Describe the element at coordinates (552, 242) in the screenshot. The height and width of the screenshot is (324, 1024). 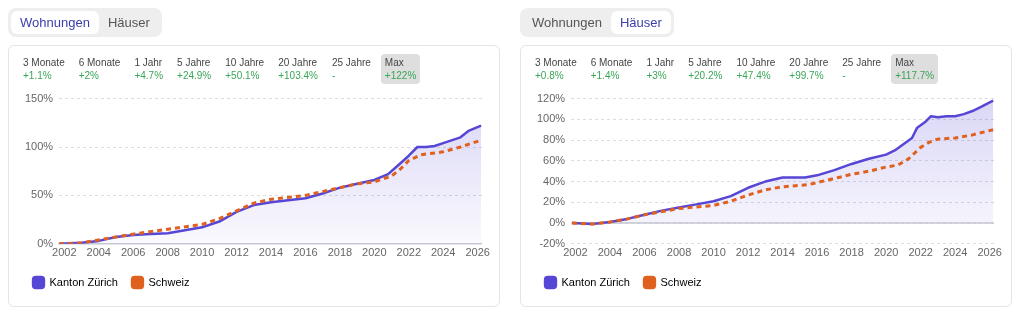
I see `y-tick-label: -20%` at that location.